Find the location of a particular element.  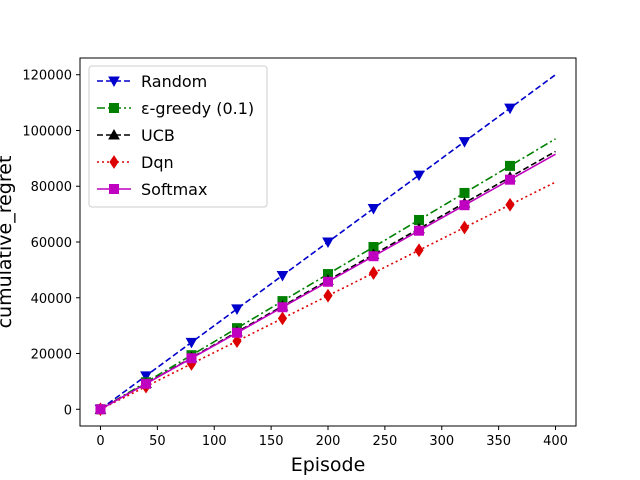

x-tick-label: 200 is located at coordinates (328, 441).